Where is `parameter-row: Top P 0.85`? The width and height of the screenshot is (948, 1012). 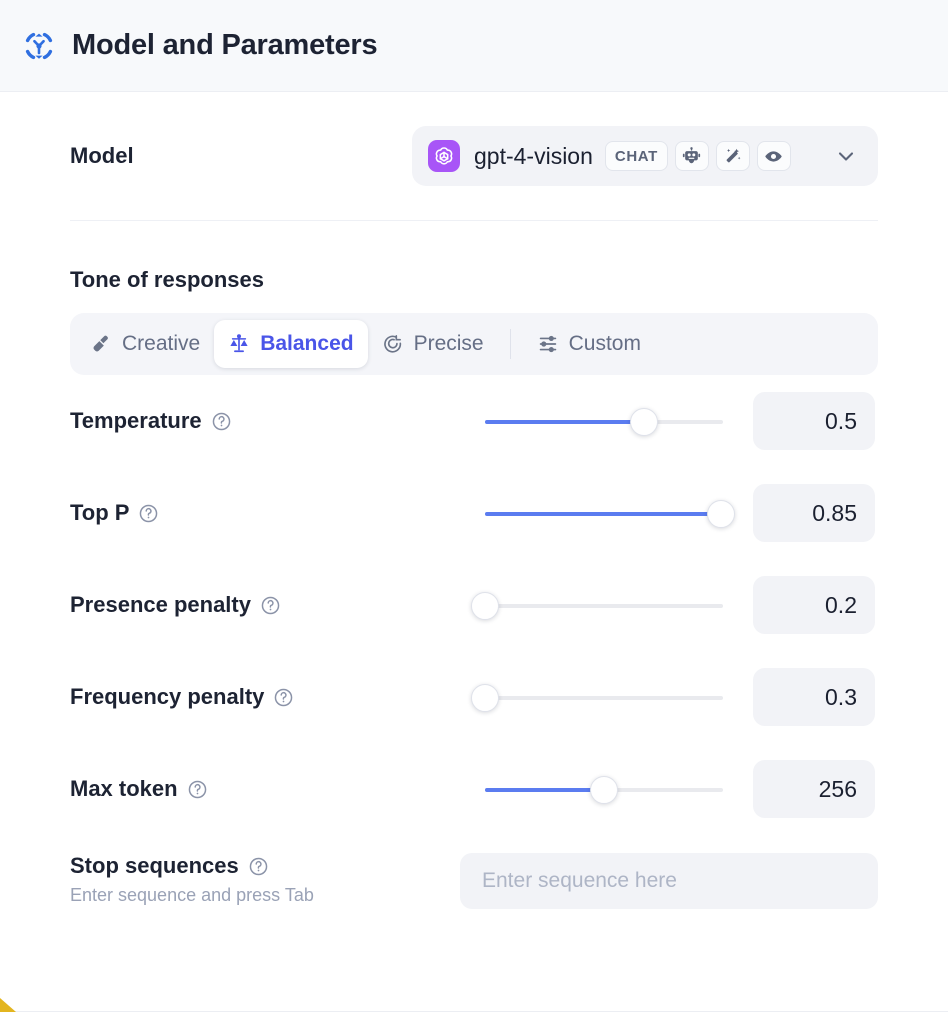
parameter-row: Top P 0.85 is located at coordinates (474, 513).